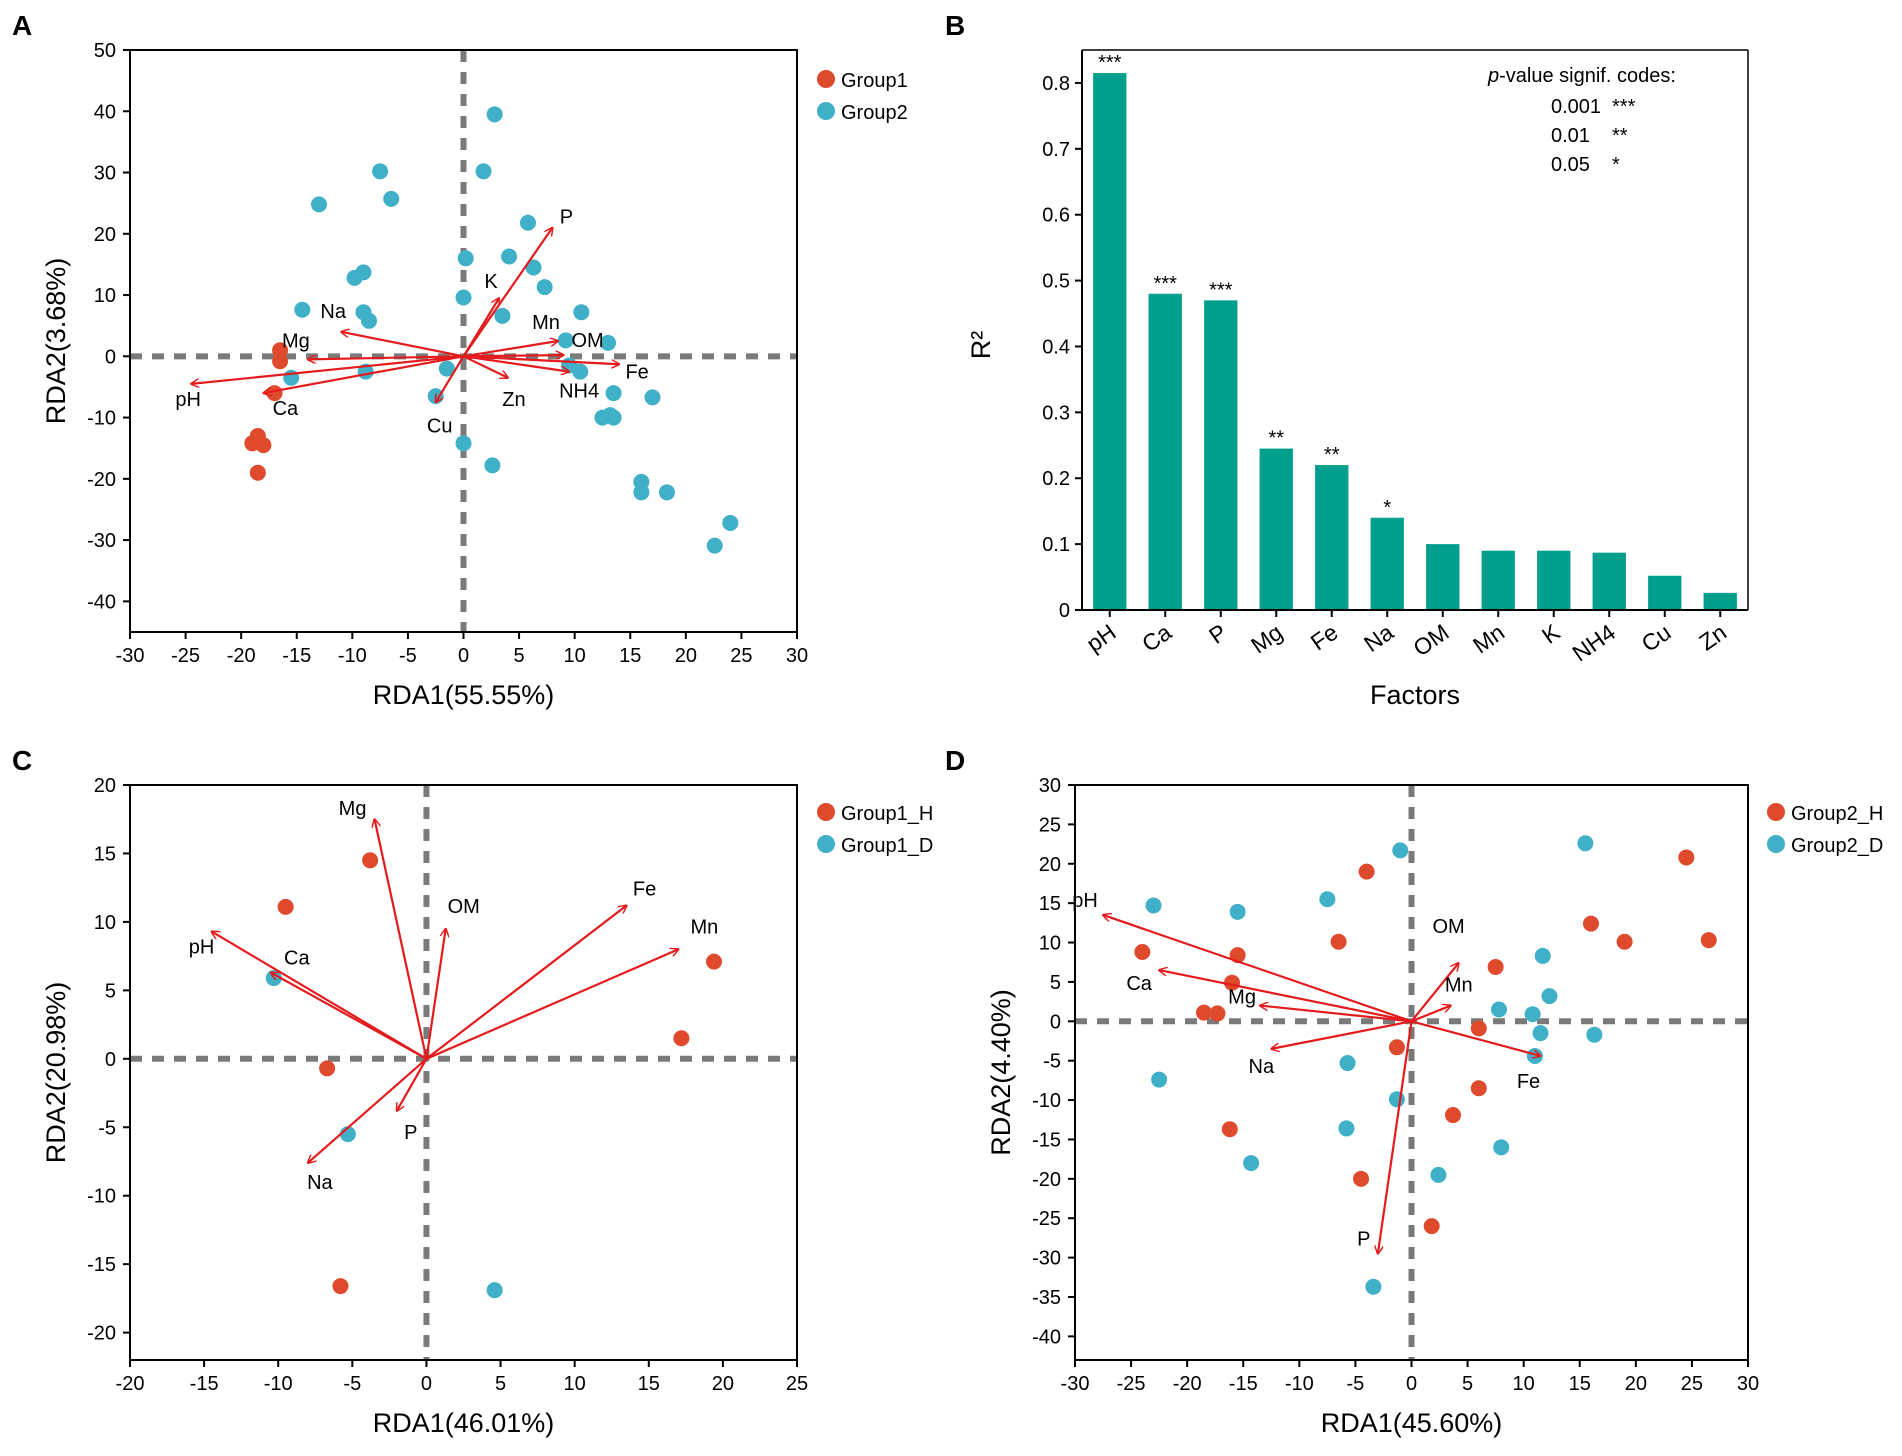 This screenshot has width=1902, height=1456. Describe the element at coordinates (1363, 1240) in the screenshot. I see `vector-label-p: P` at that location.